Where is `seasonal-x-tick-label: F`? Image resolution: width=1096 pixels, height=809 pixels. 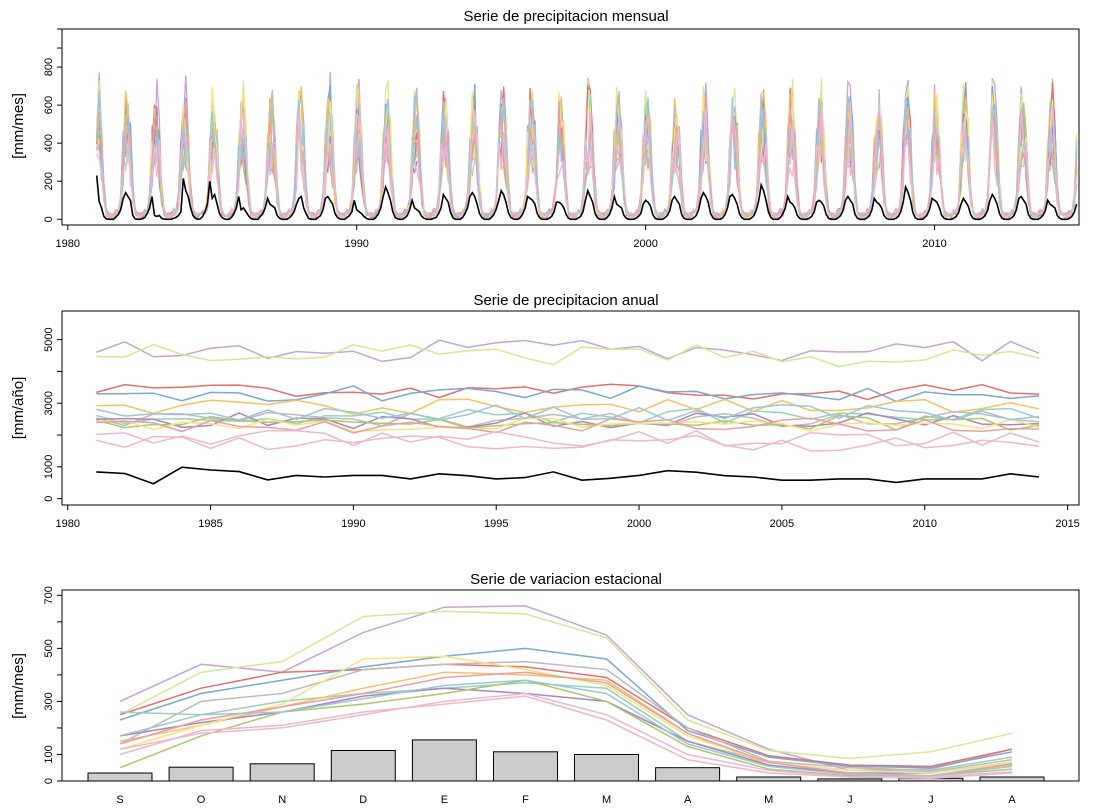
seasonal-x-tick-label: F is located at coordinates (525, 800).